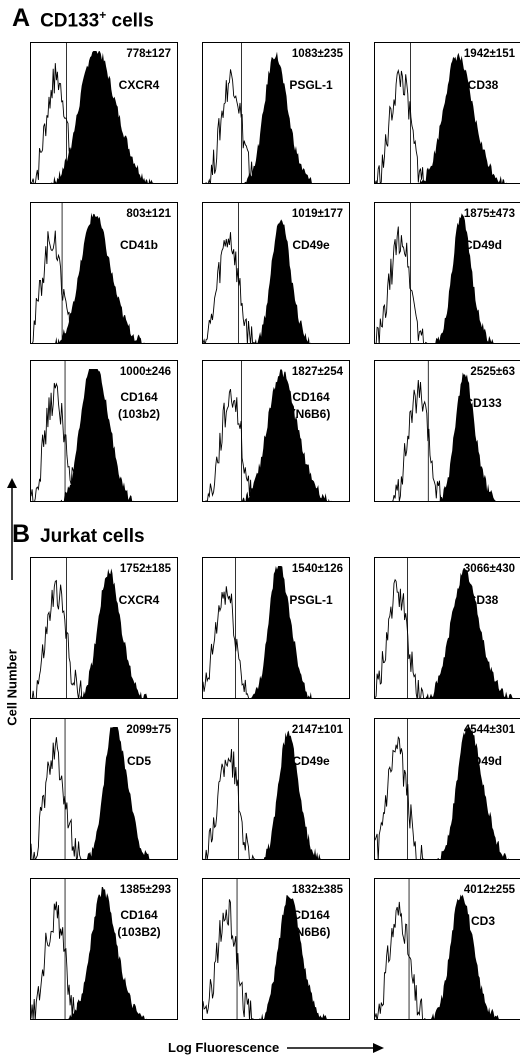  What do you see at coordinates (21, 534) in the screenshot?
I see `panel-b-letter: B` at bounding box center [21, 534].